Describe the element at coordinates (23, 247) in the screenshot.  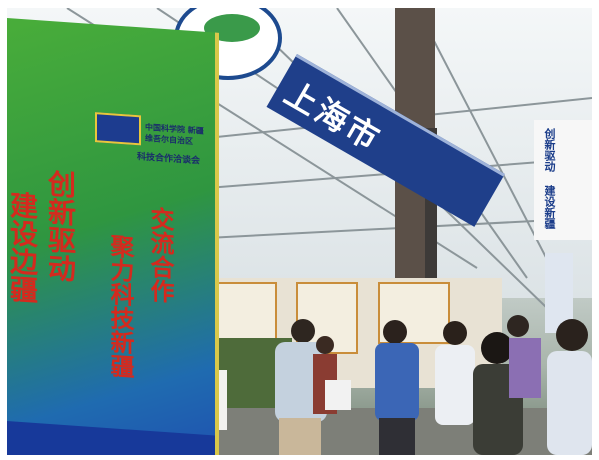
I see `slogan-edge-partial: 建设边疆` at that location.